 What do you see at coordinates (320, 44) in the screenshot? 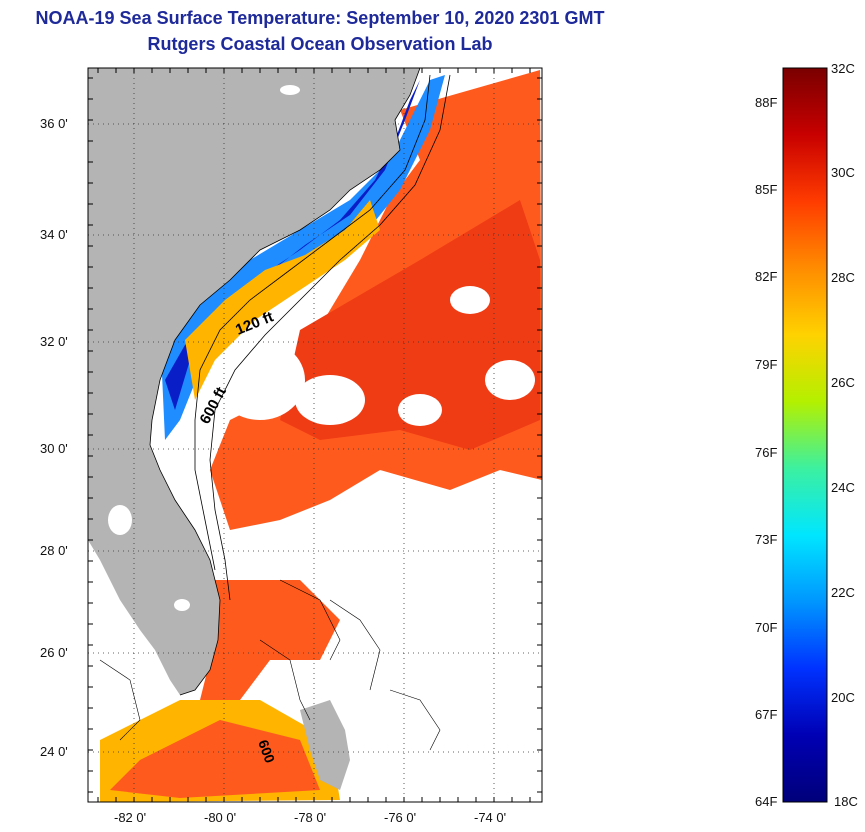
I see `map-subtitle: Rutgers Coastal Ocean Observation Lab` at bounding box center [320, 44].